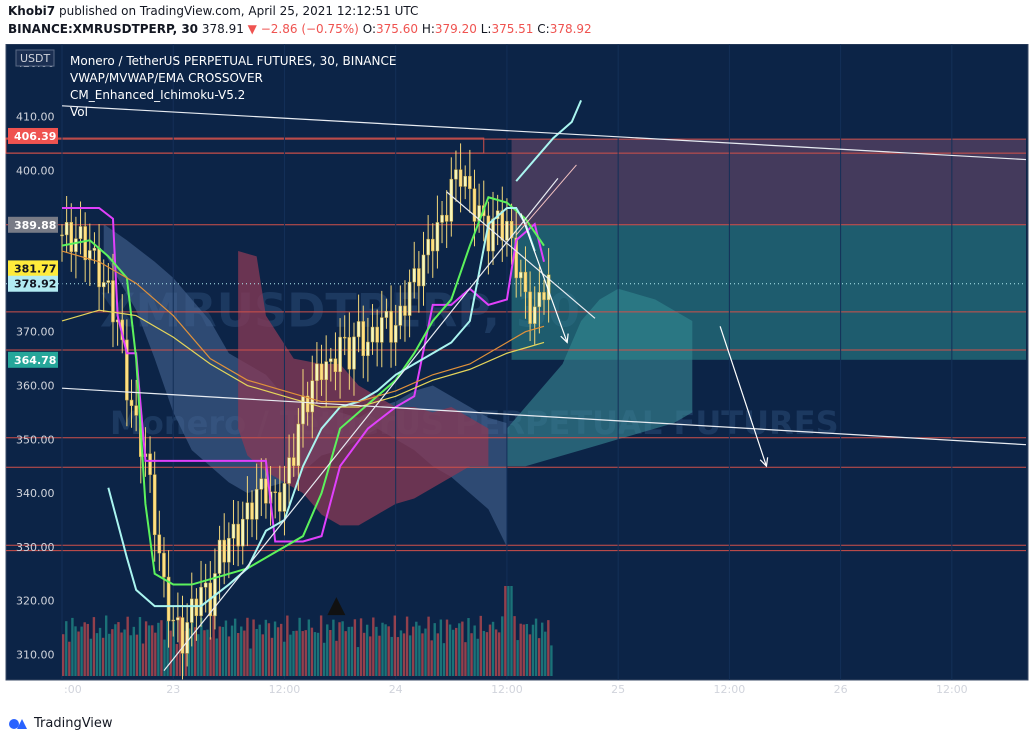  What do you see at coordinates (103, 29) in the screenshot?
I see `symbol-label: BINANCE:XMRUSDTPERP, 30` at bounding box center [103, 29].